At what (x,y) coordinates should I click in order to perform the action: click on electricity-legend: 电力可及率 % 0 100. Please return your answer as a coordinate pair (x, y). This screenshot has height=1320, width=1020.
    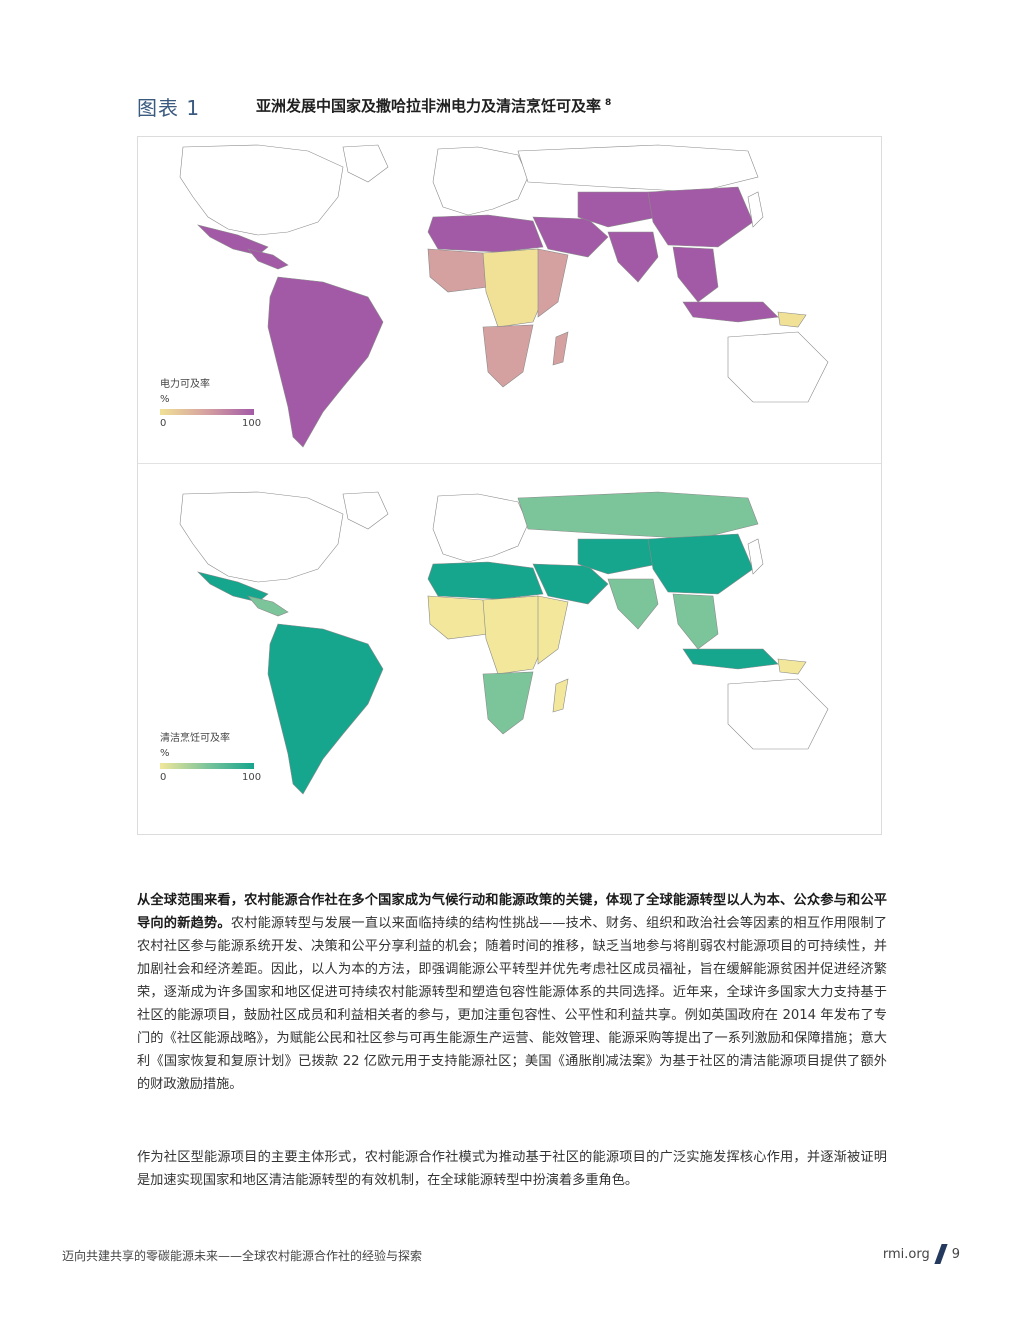
    Looking at the image, I should click on (212, 404).